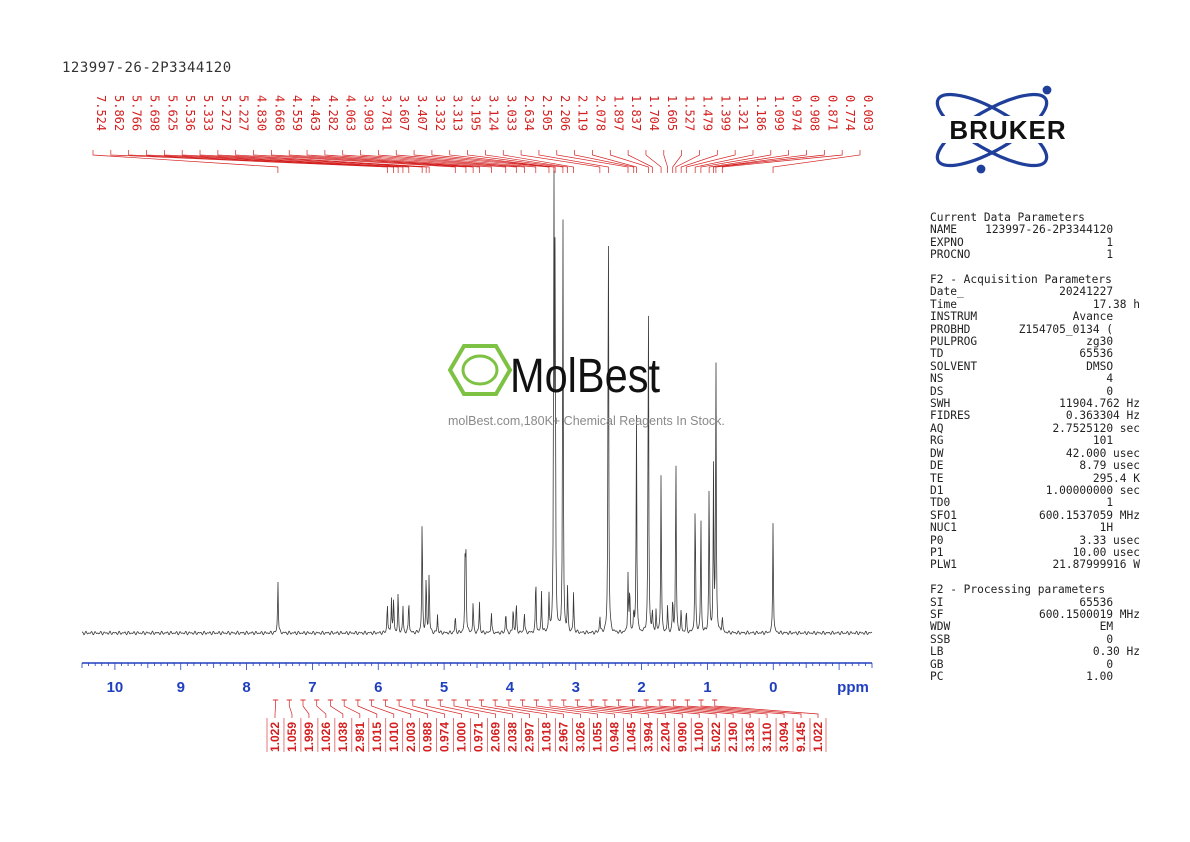  I want to click on param-key: PLW1, so click(943, 565).